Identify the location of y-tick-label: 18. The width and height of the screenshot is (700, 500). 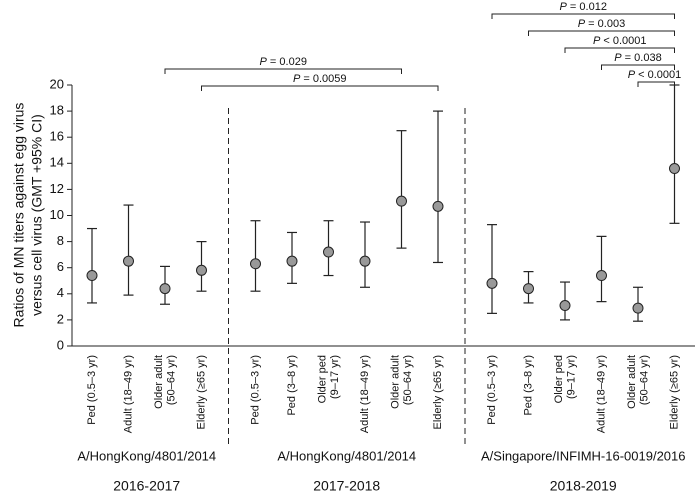
(57, 110).